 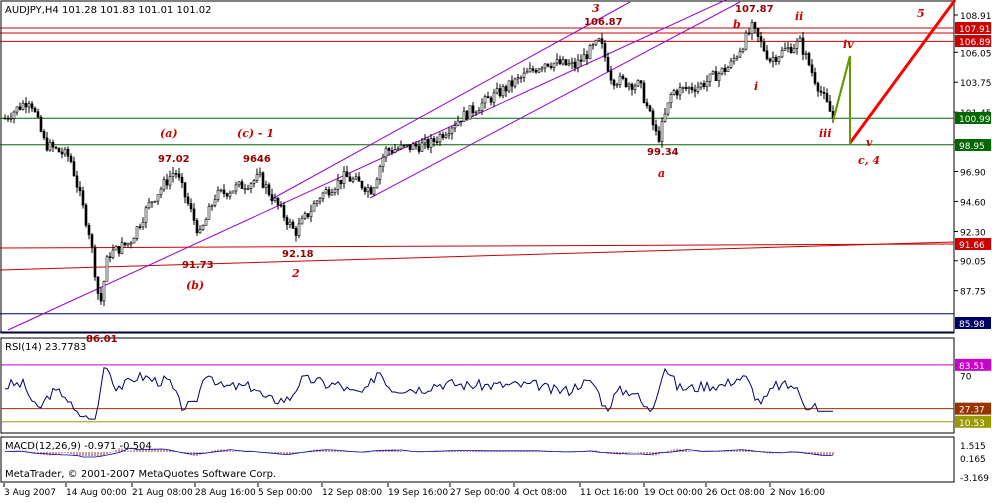 What do you see at coordinates (974, 479) in the screenshot?
I see `macd-tick-label: -3.169` at bounding box center [974, 479].